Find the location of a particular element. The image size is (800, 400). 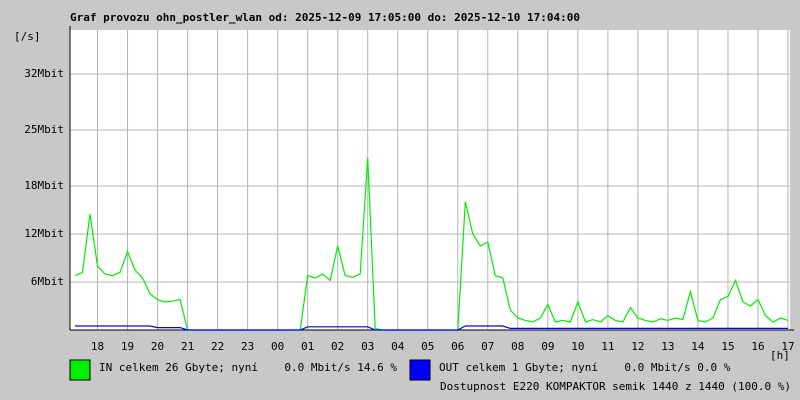

y-tick-label: 12Mbit is located at coordinates (44, 233).